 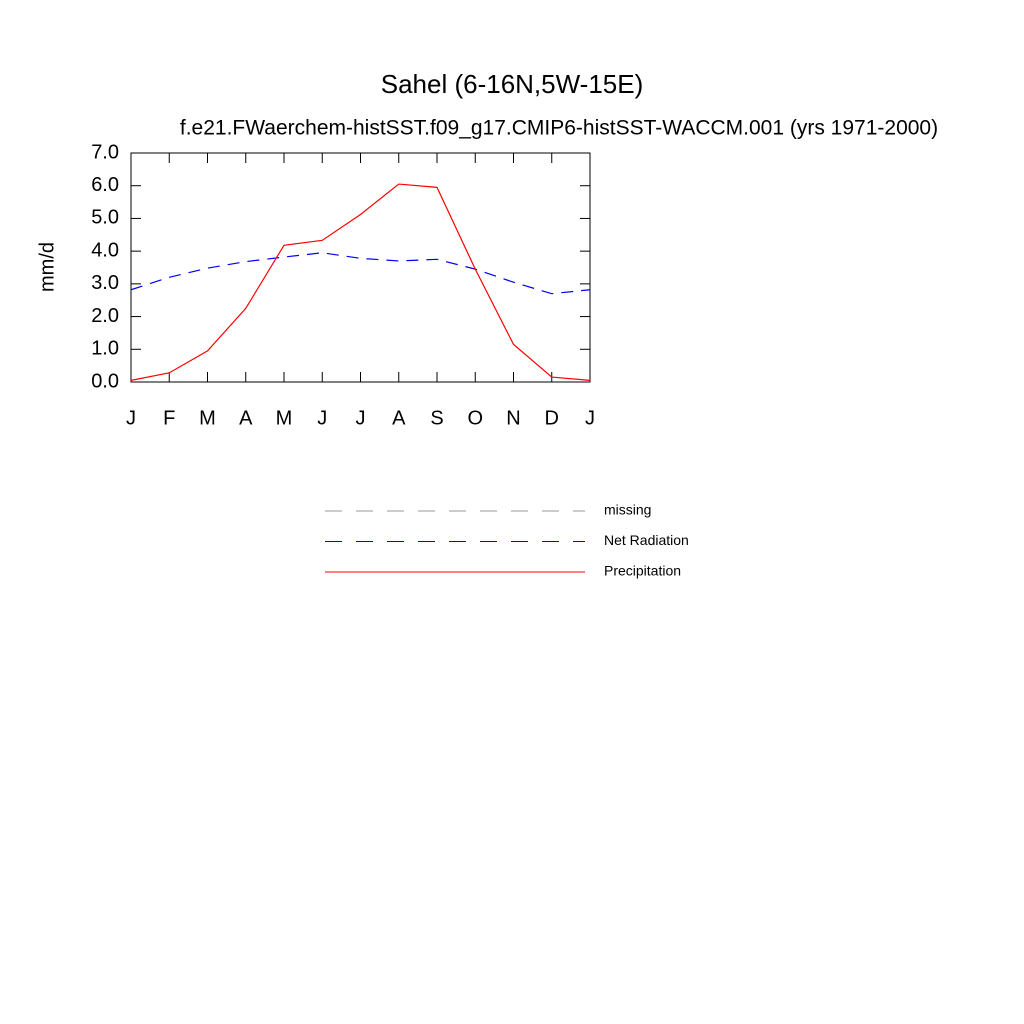 What do you see at coordinates (105, 283) in the screenshot?
I see `y-tick-label: 3.0` at bounding box center [105, 283].